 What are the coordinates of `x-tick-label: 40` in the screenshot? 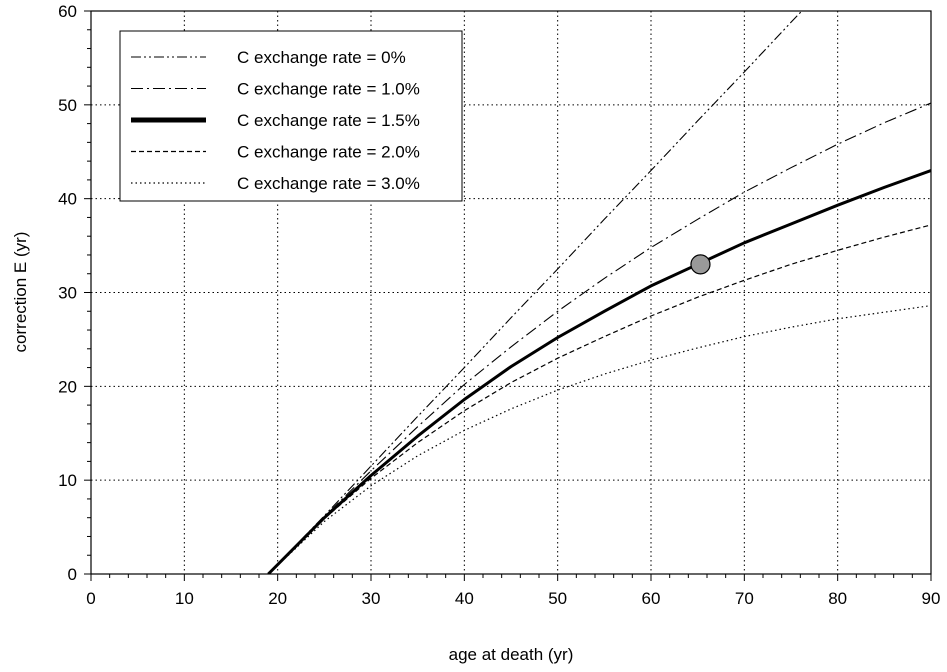 It's located at (464, 598).